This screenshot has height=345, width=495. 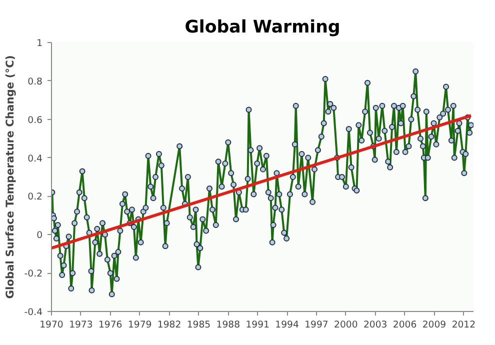 I want to click on y-tick-label: -0.4, so click(x=33, y=312).